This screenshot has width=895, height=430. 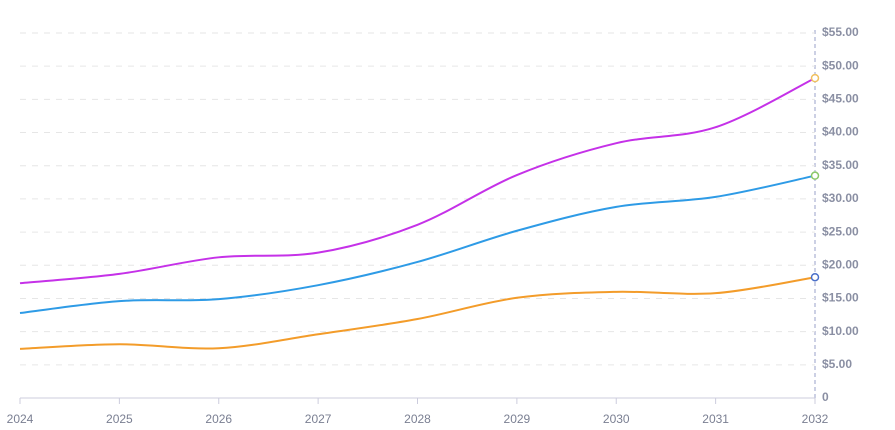 I want to click on y-tick-label: 0, so click(x=825, y=397).